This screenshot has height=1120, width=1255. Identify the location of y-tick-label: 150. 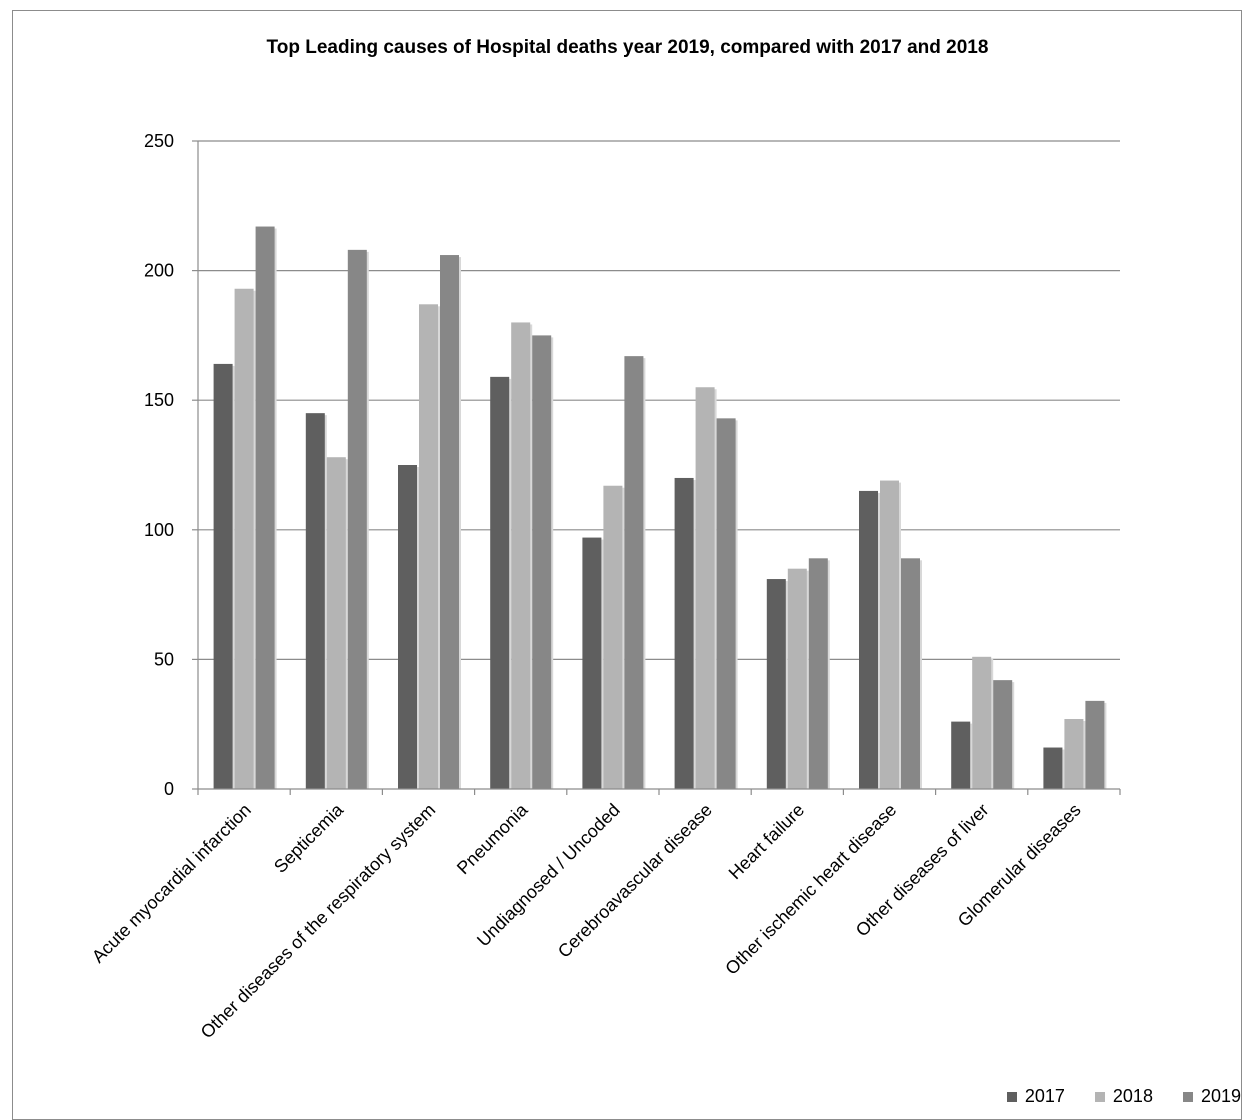
(159, 400).